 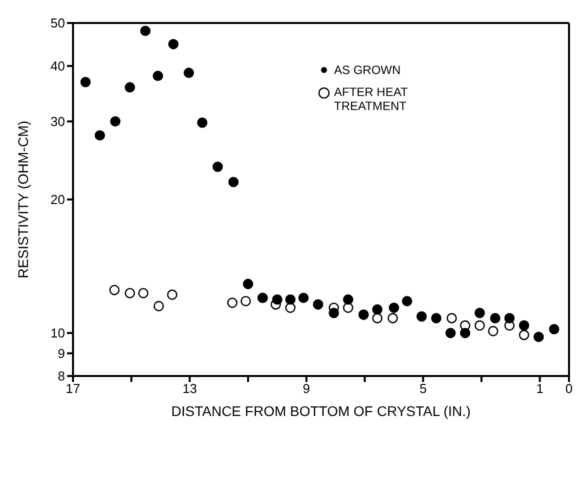 What do you see at coordinates (569, 388) in the screenshot?
I see `x-tick-label: 0` at bounding box center [569, 388].